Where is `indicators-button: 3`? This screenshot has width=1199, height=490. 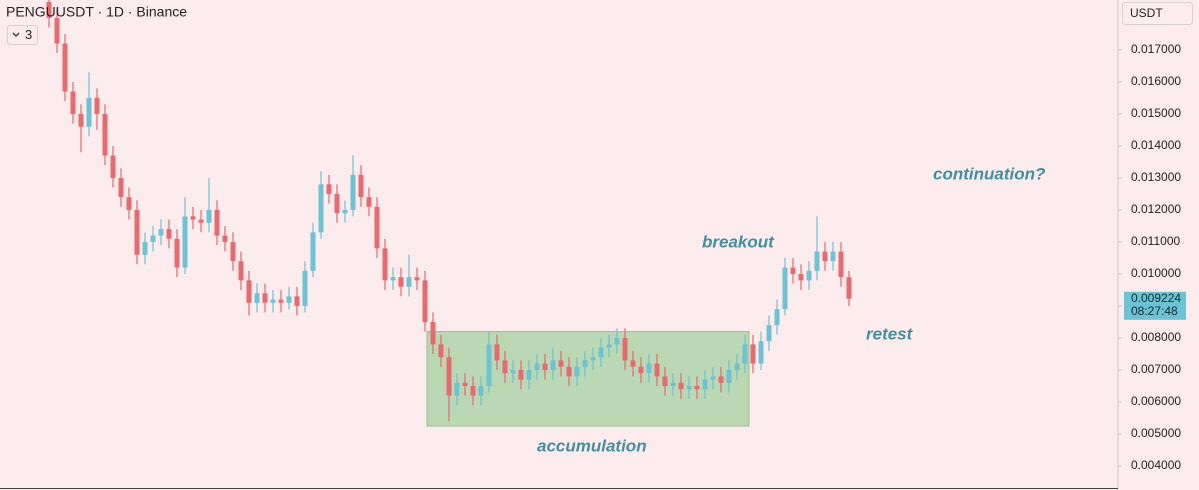
indicators-button: 3 is located at coordinates (22, 35).